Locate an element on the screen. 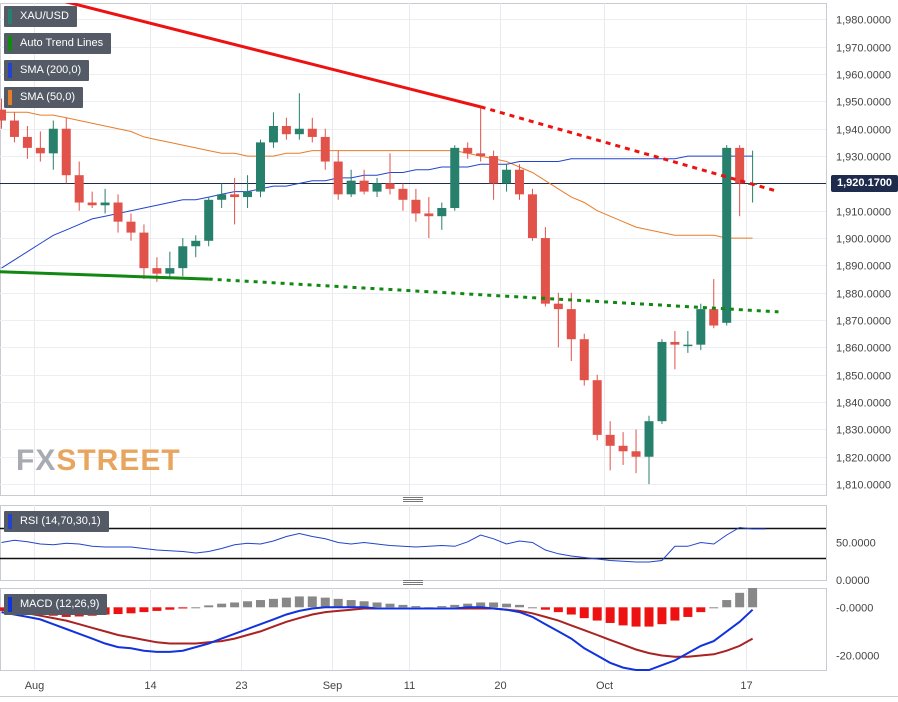 This screenshot has width=898, height=702. legend-sma50: SMA (50,0) is located at coordinates (44, 97).